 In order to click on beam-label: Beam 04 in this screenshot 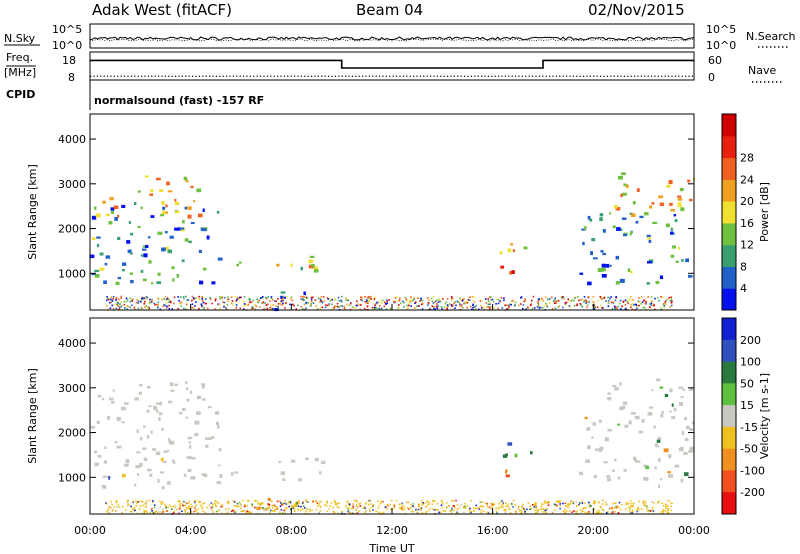, I will do `click(389, 10)`.